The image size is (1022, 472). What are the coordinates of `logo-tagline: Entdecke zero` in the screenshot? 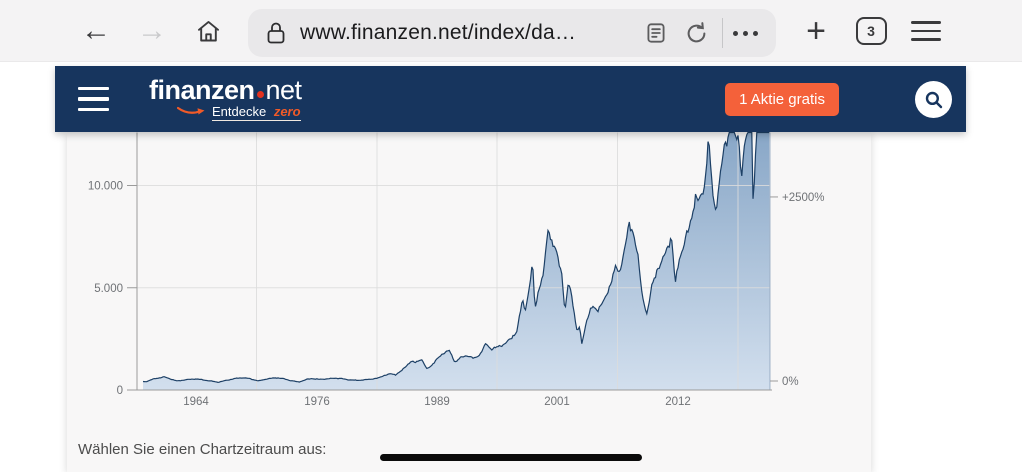 It's located at (239, 113).